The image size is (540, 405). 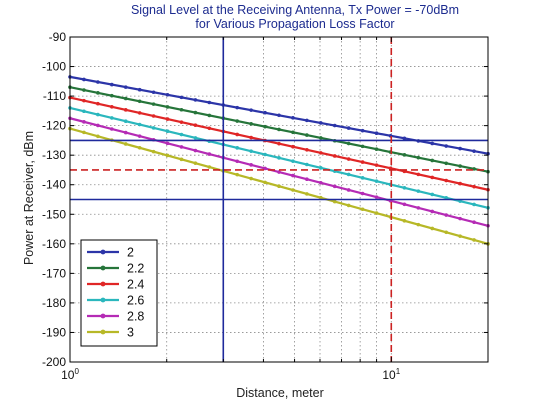 What do you see at coordinates (135, 301) in the screenshot?
I see `legend-label-2.6: 2.6` at bounding box center [135, 301].